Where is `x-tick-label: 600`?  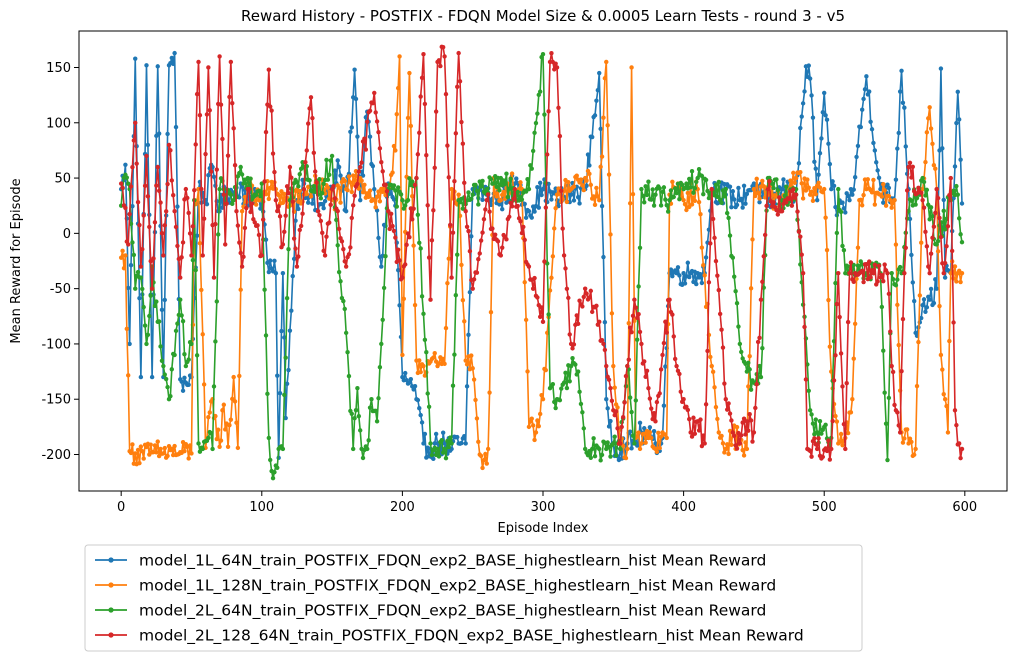 x-tick-label: 600 is located at coordinates (964, 507).